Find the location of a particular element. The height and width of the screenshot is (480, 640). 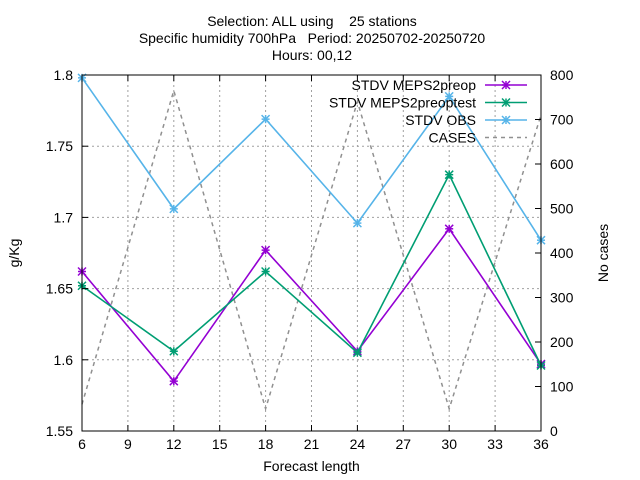

x-tick-label: 21 is located at coordinates (312, 444).